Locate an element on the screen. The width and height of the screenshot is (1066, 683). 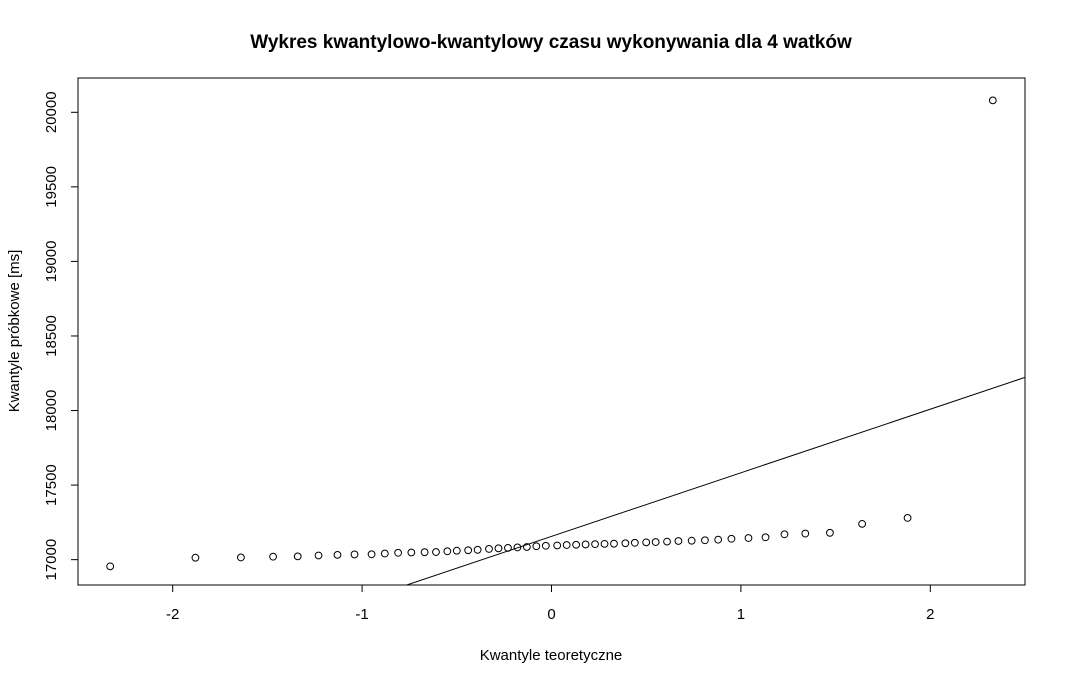
x-tick-label: 1 is located at coordinates (741, 614).